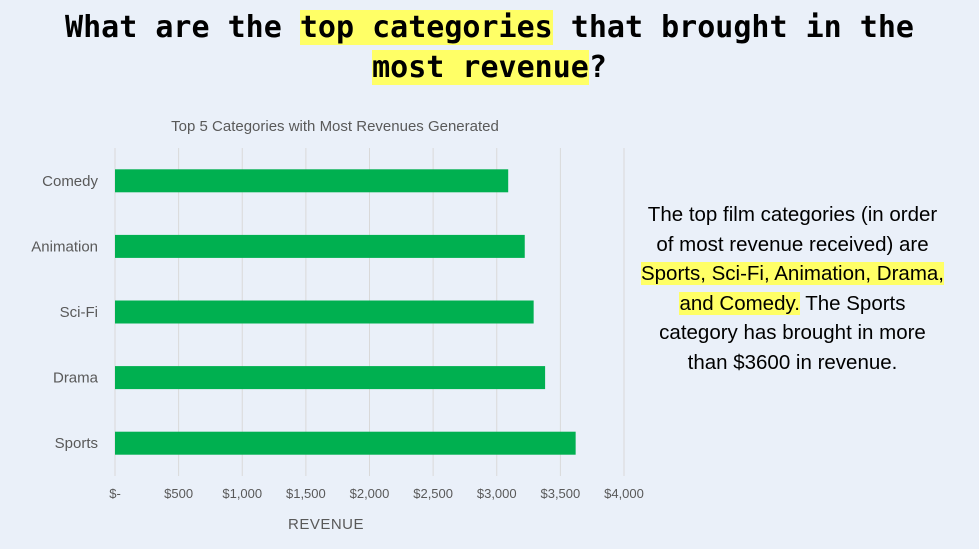 The height and width of the screenshot is (549, 979). Describe the element at coordinates (79, 312) in the screenshot. I see `category-label: Sci-Fi` at that location.